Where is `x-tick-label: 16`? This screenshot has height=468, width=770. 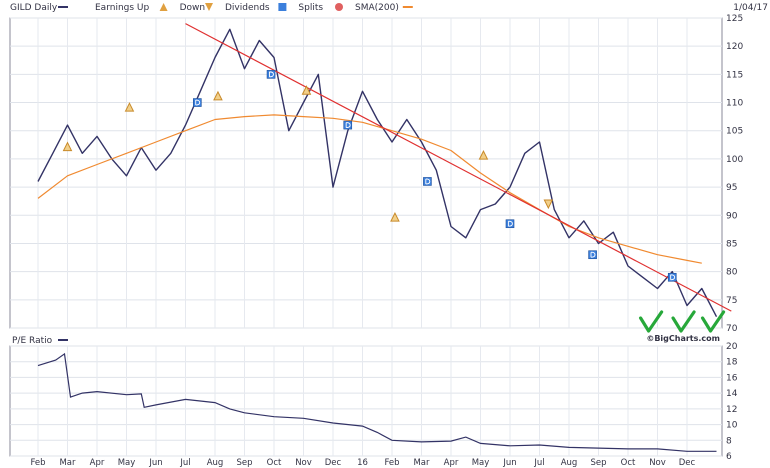 x-tick-label: 16 is located at coordinates (362, 463).